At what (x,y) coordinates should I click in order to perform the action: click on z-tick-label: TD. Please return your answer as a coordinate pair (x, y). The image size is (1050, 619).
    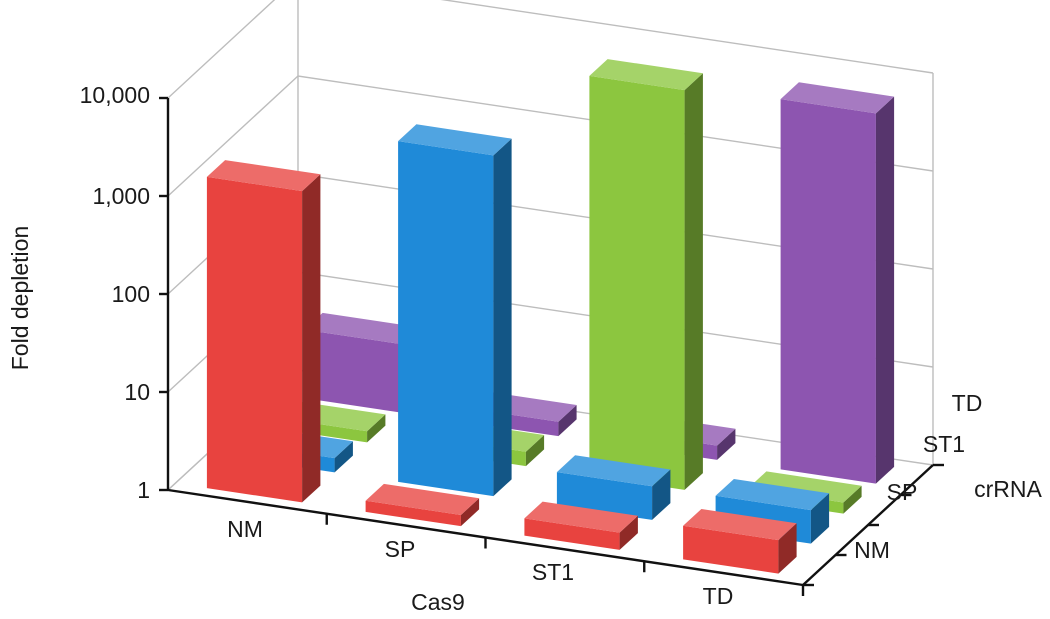
    Looking at the image, I should click on (967, 403).